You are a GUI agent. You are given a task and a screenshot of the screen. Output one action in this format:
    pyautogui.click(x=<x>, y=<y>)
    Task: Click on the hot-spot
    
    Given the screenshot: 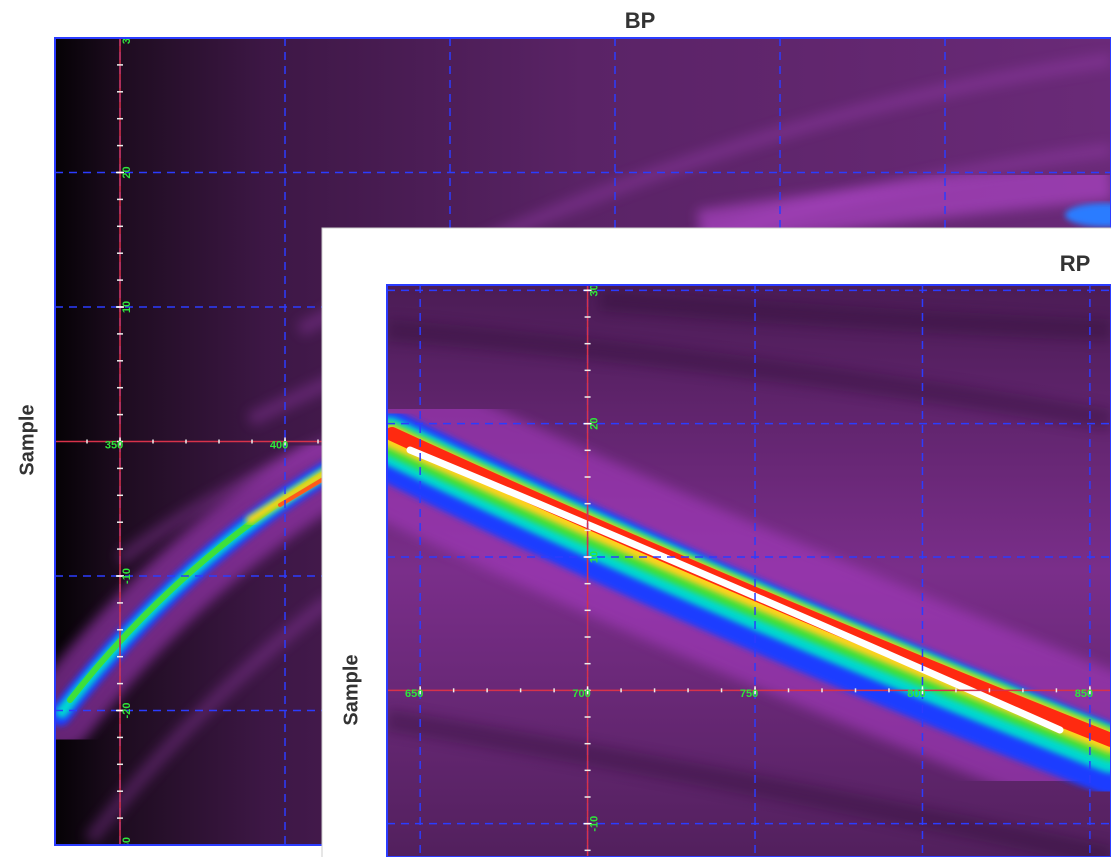 What is the action you would take?
    pyautogui.click(x=1088, y=215)
    